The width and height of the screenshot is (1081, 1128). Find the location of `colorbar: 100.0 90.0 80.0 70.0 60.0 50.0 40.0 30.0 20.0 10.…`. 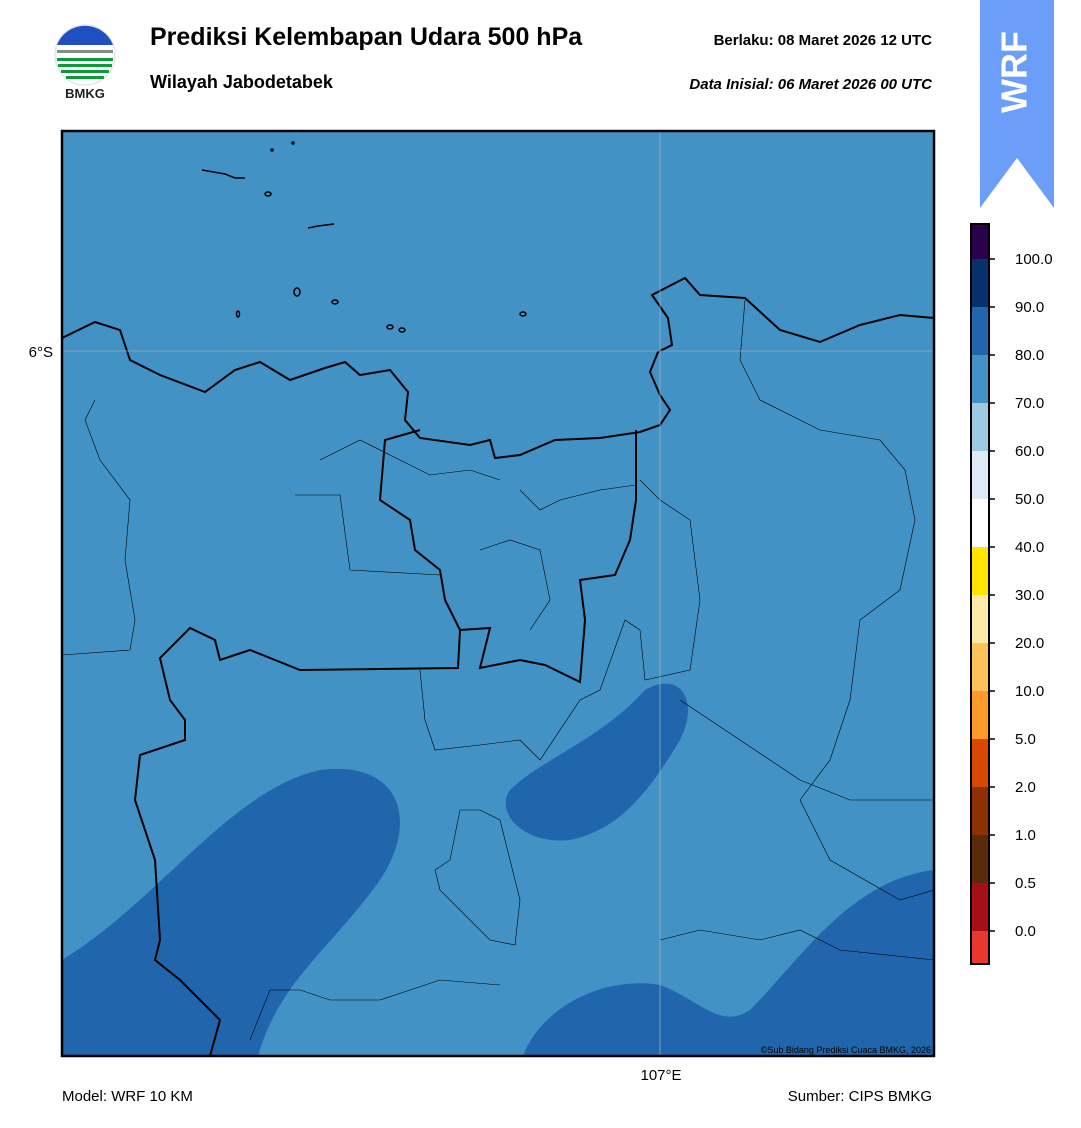

colorbar: 100.0 90.0 80.0 70.0 60.0 50.0 40.0 30.0 20.0 10.… is located at coordinates (1011, 594).